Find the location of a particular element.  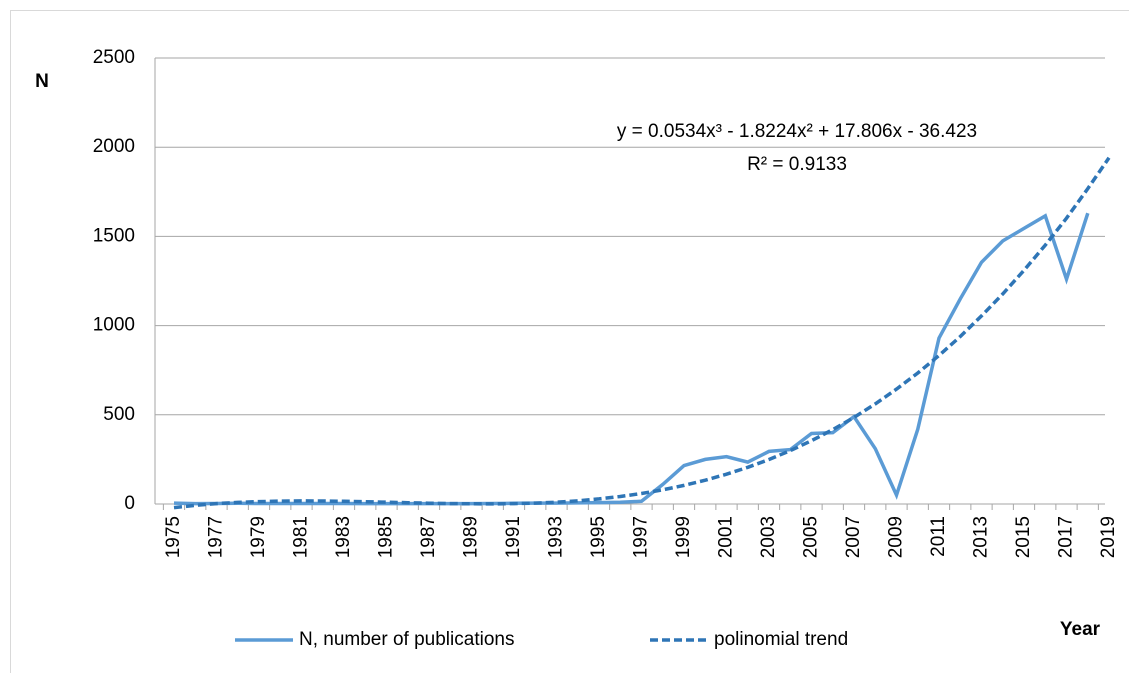

y-tick-label: 1500 is located at coordinates (114, 235).